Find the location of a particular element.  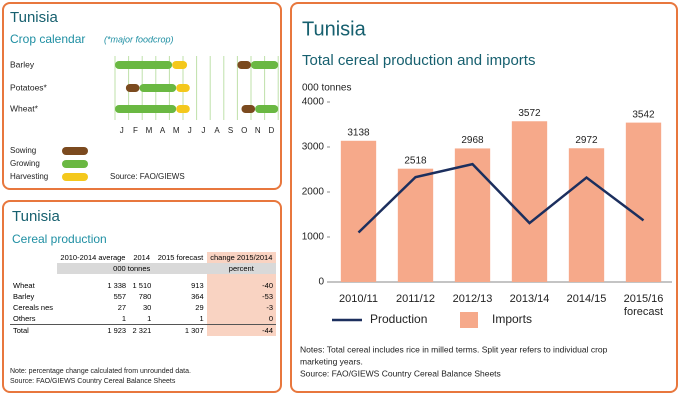

legend-label: Imports is located at coordinates (512, 319).